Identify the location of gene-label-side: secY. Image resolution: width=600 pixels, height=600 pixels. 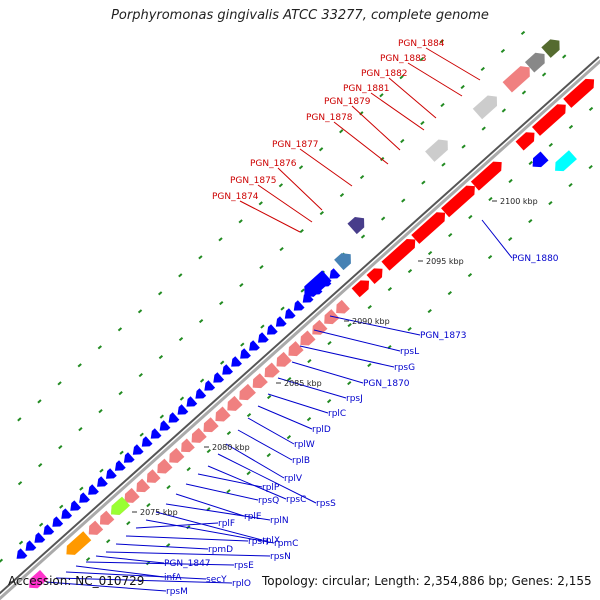
(216, 580).